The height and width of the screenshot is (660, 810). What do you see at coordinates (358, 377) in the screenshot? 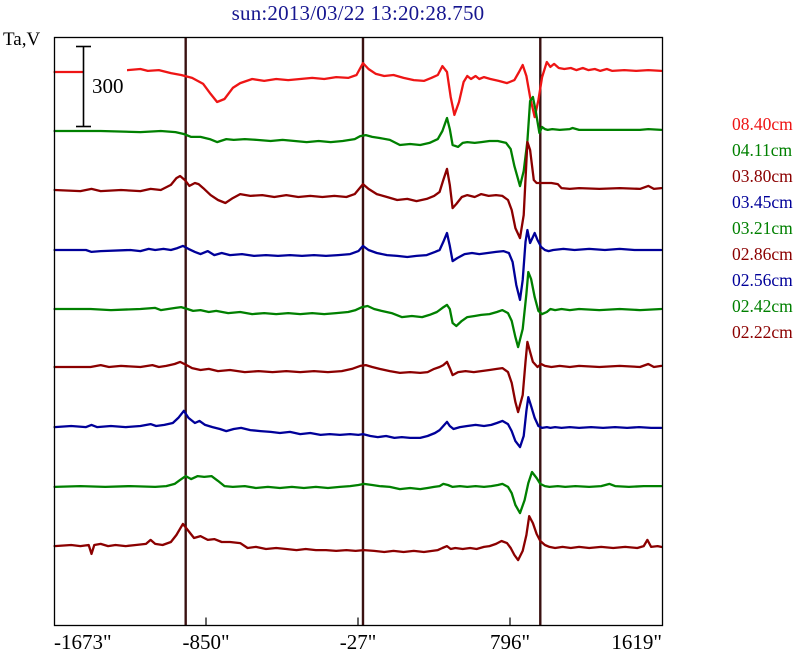
I see `scan-trace-02.86cm` at bounding box center [358, 377].